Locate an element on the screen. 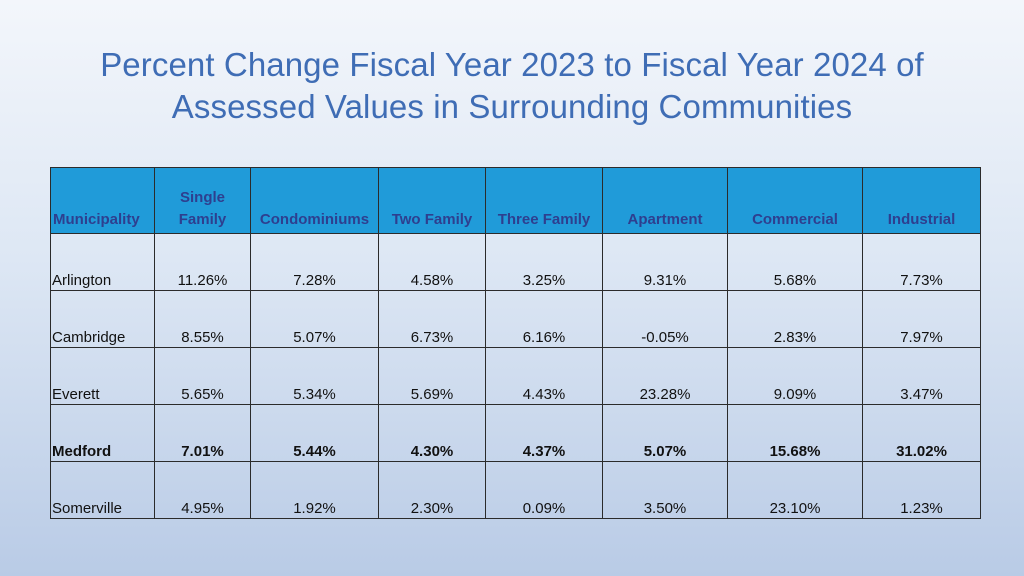  municipality-cell: Medford is located at coordinates (102, 433).